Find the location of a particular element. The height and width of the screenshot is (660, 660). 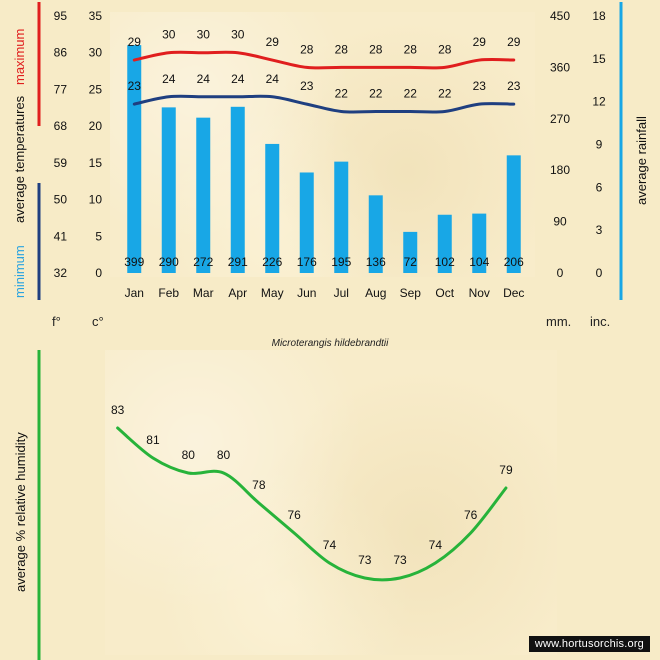

tick-label-fahrenheit: 86 is located at coordinates (61, 53).